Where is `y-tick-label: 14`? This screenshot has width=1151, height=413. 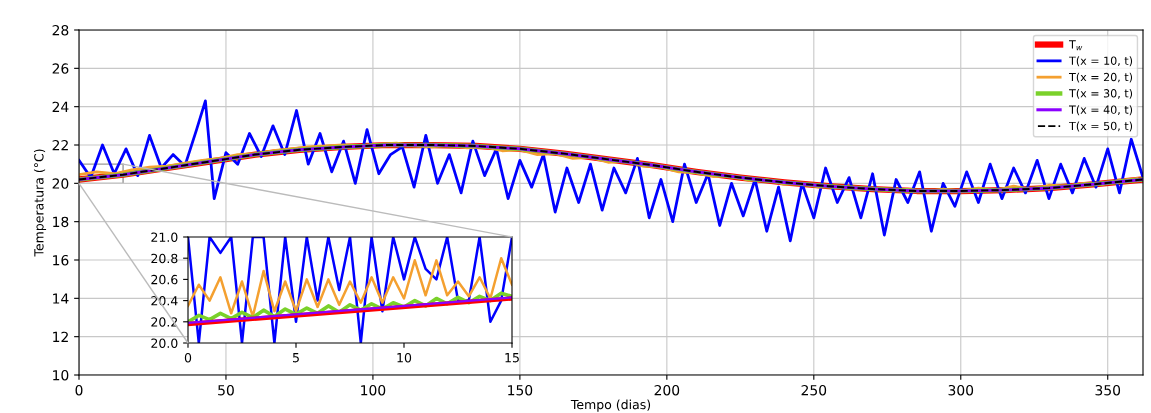 y-tick-label: 14 is located at coordinates (61, 298).